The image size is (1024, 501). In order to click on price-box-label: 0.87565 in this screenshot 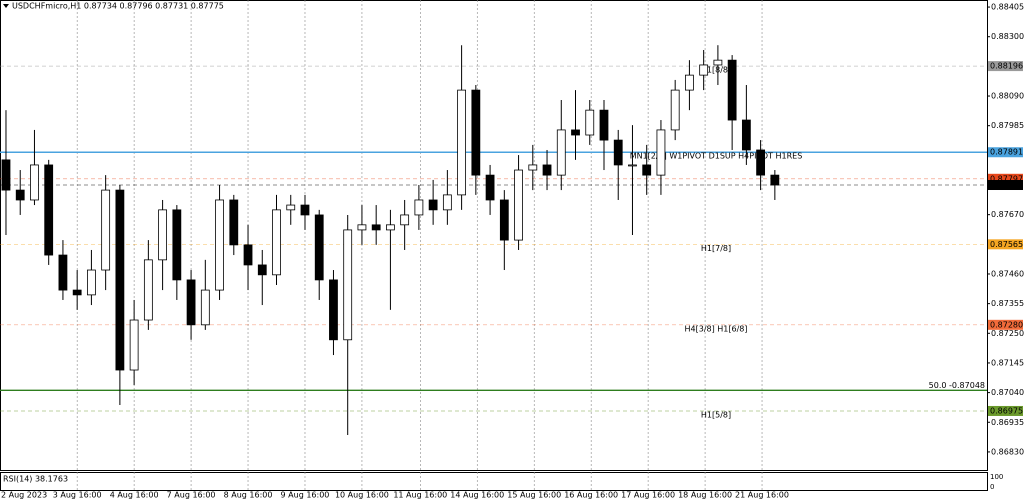, I will do `click(1006, 244)`.